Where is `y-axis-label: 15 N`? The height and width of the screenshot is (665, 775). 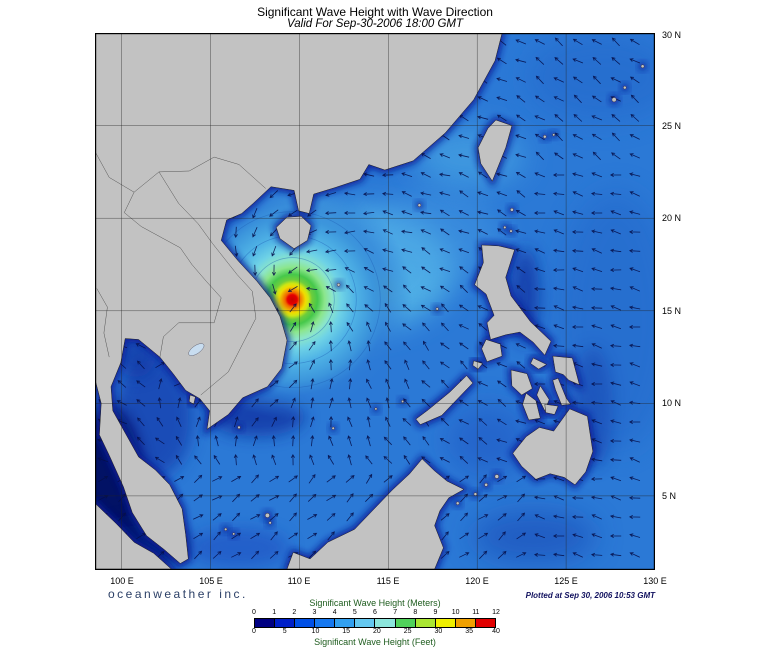
y-axis-label: 15 N is located at coordinates (672, 311).